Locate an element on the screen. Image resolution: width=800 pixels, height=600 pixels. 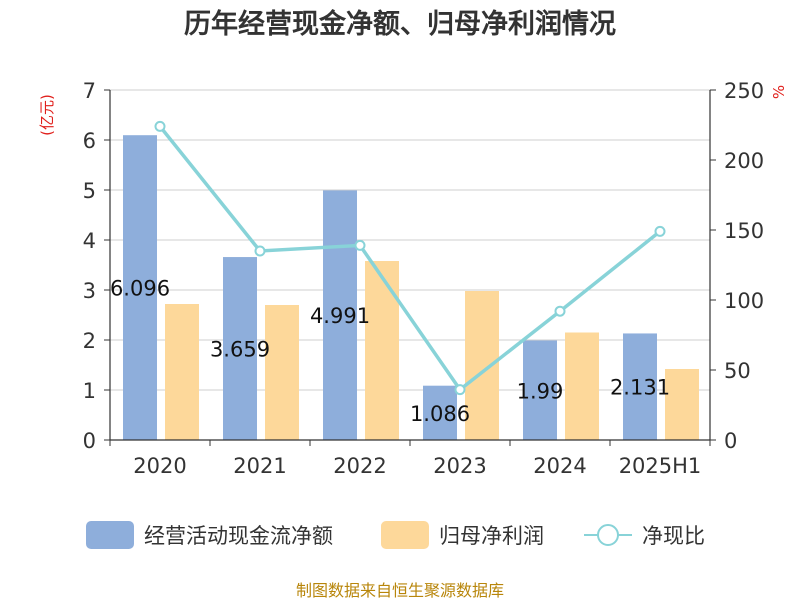
x-tick-label: 2023 is located at coordinates (459, 466).